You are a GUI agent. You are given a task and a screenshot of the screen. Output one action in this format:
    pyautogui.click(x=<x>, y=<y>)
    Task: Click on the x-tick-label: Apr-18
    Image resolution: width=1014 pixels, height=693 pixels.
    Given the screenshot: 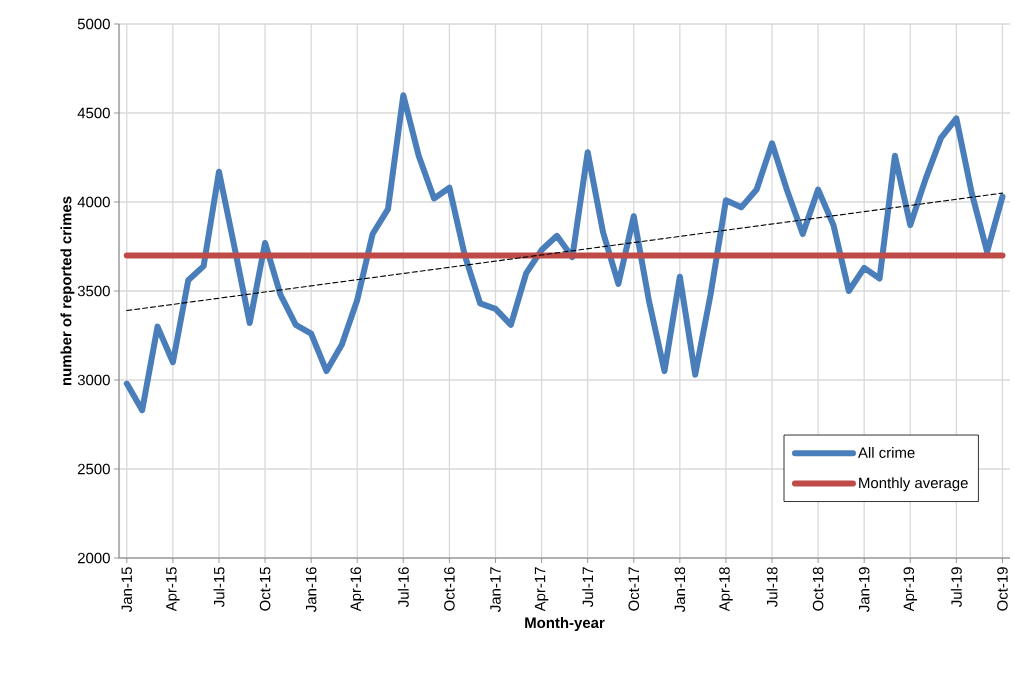 What is the action you would take?
    pyautogui.click(x=726, y=589)
    